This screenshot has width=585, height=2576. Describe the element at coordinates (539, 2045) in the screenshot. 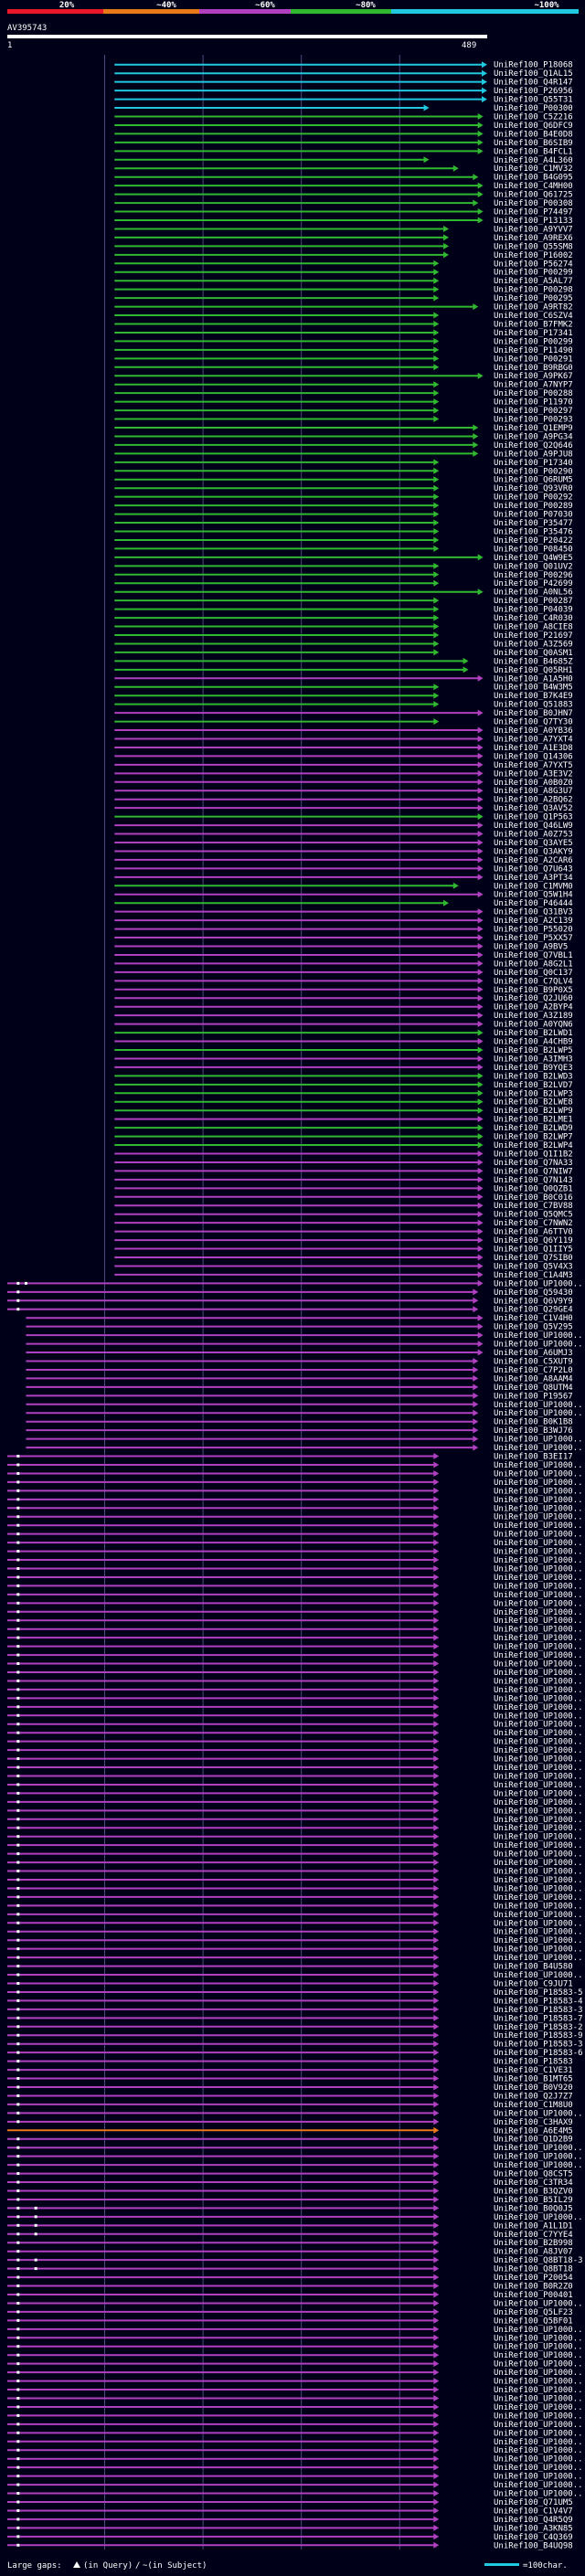

I see `subject-id-label: UniRef100_P18583-3` at that location.